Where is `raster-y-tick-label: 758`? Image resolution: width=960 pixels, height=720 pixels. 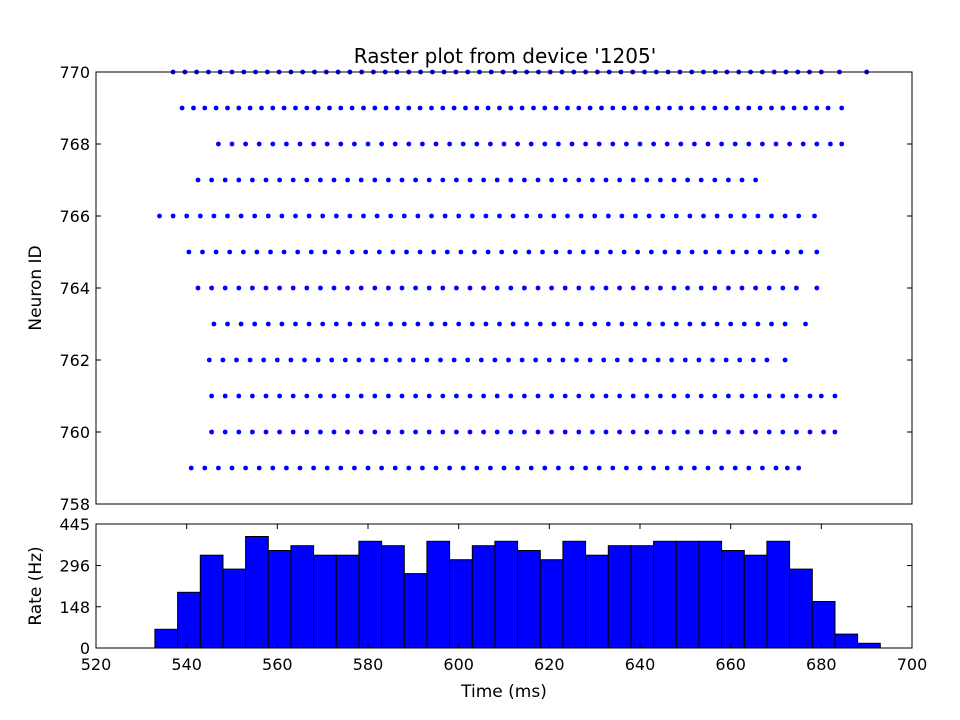 raster-y-tick-label: 758 is located at coordinates (74, 504).